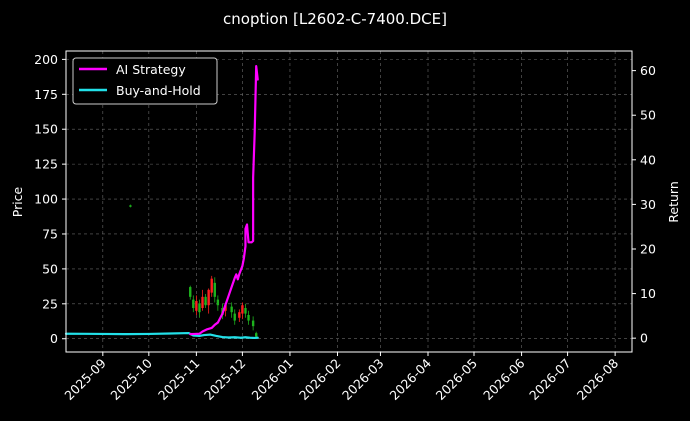 The height and width of the screenshot is (421, 690). Describe the element at coordinates (151, 69) in the screenshot. I see `legend-label-ai-strategy: AI Strategy` at that location.